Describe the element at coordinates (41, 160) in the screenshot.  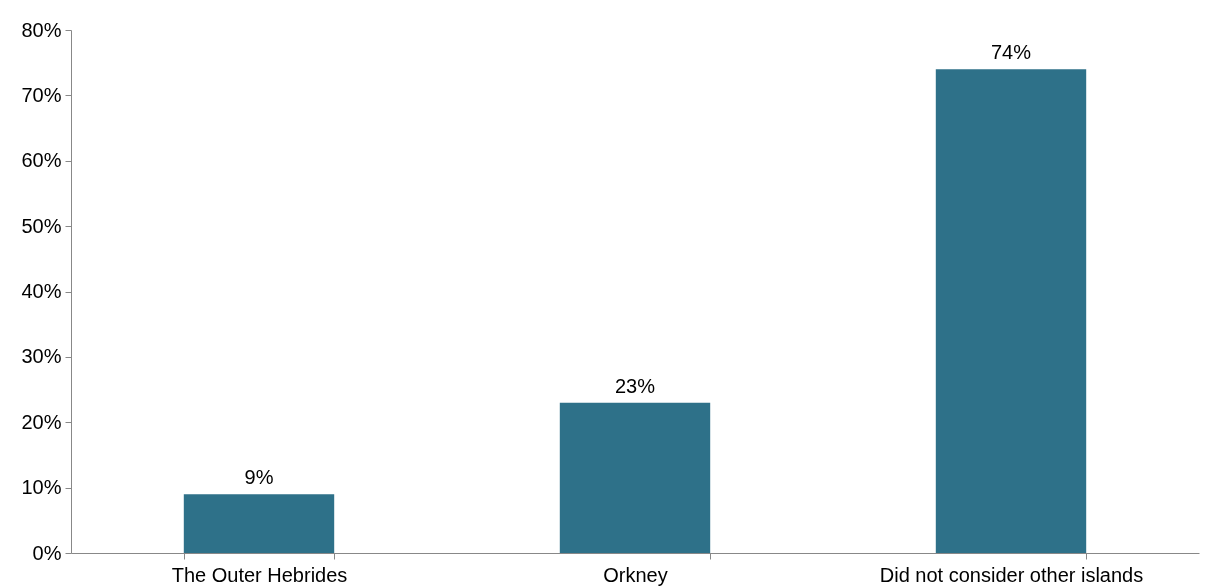
I see `y-tick-label: 60%` at that location.